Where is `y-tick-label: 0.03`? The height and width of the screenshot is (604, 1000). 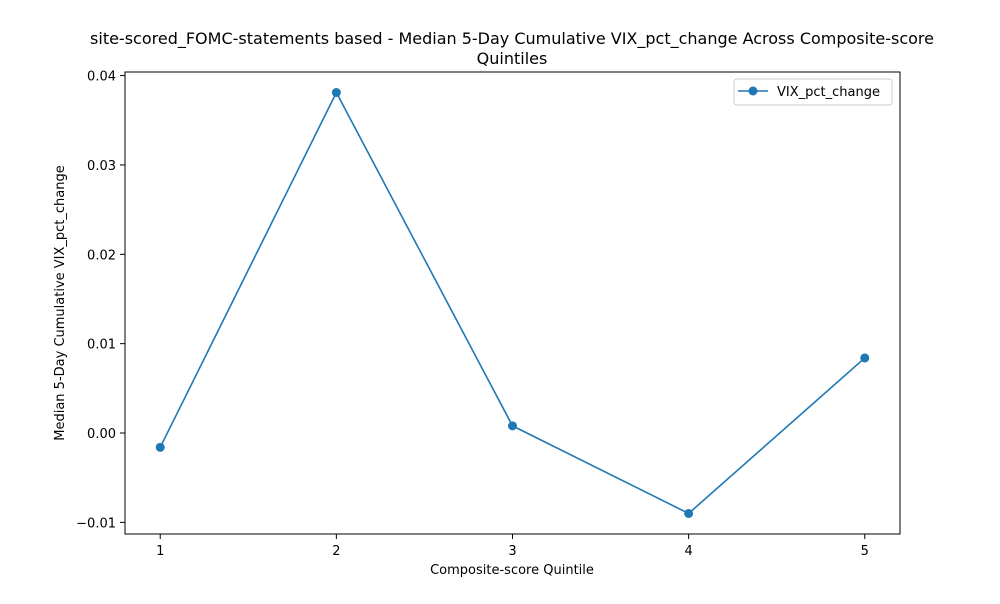 y-tick-label: 0.03 is located at coordinates (101, 166).